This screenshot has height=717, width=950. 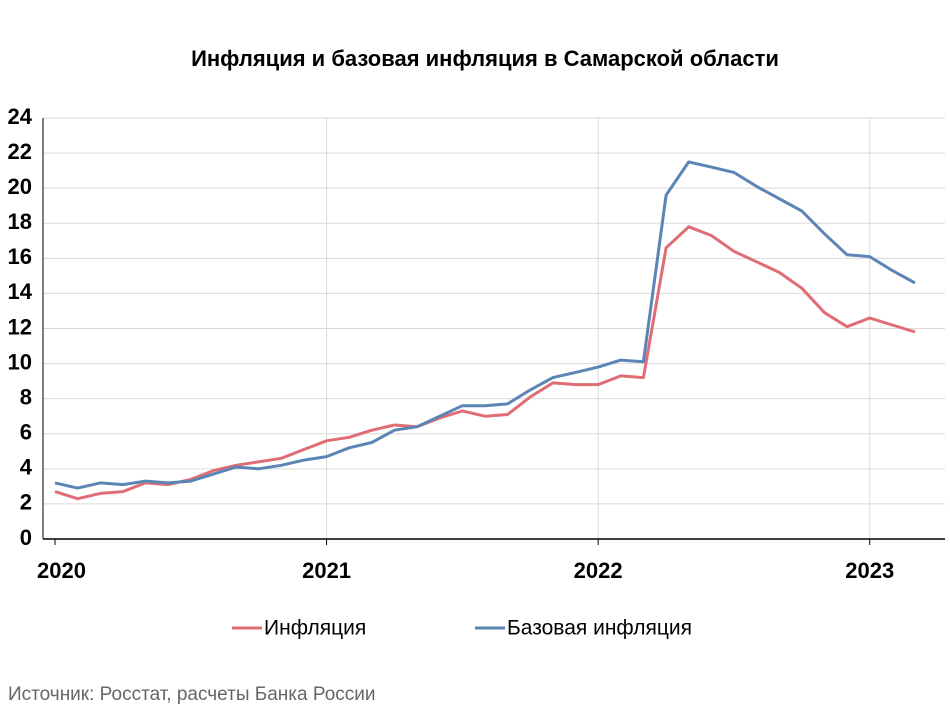 I want to click on y-tick-label: 4, so click(x=26, y=467).